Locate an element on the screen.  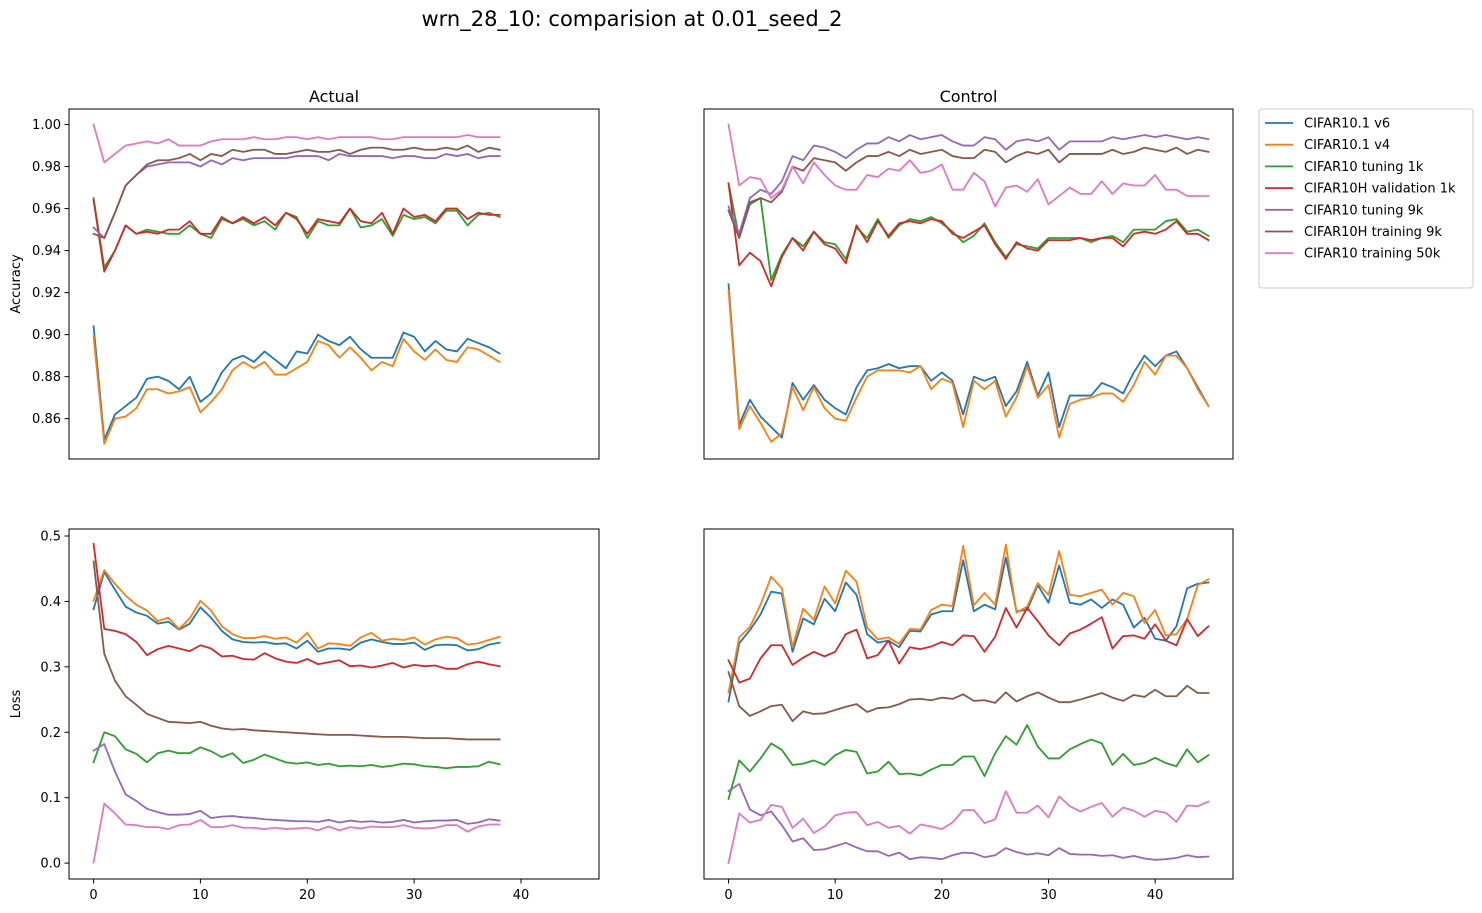
legend-item: CIFAR10H validation 1k is located at coordinates (1360, 189).